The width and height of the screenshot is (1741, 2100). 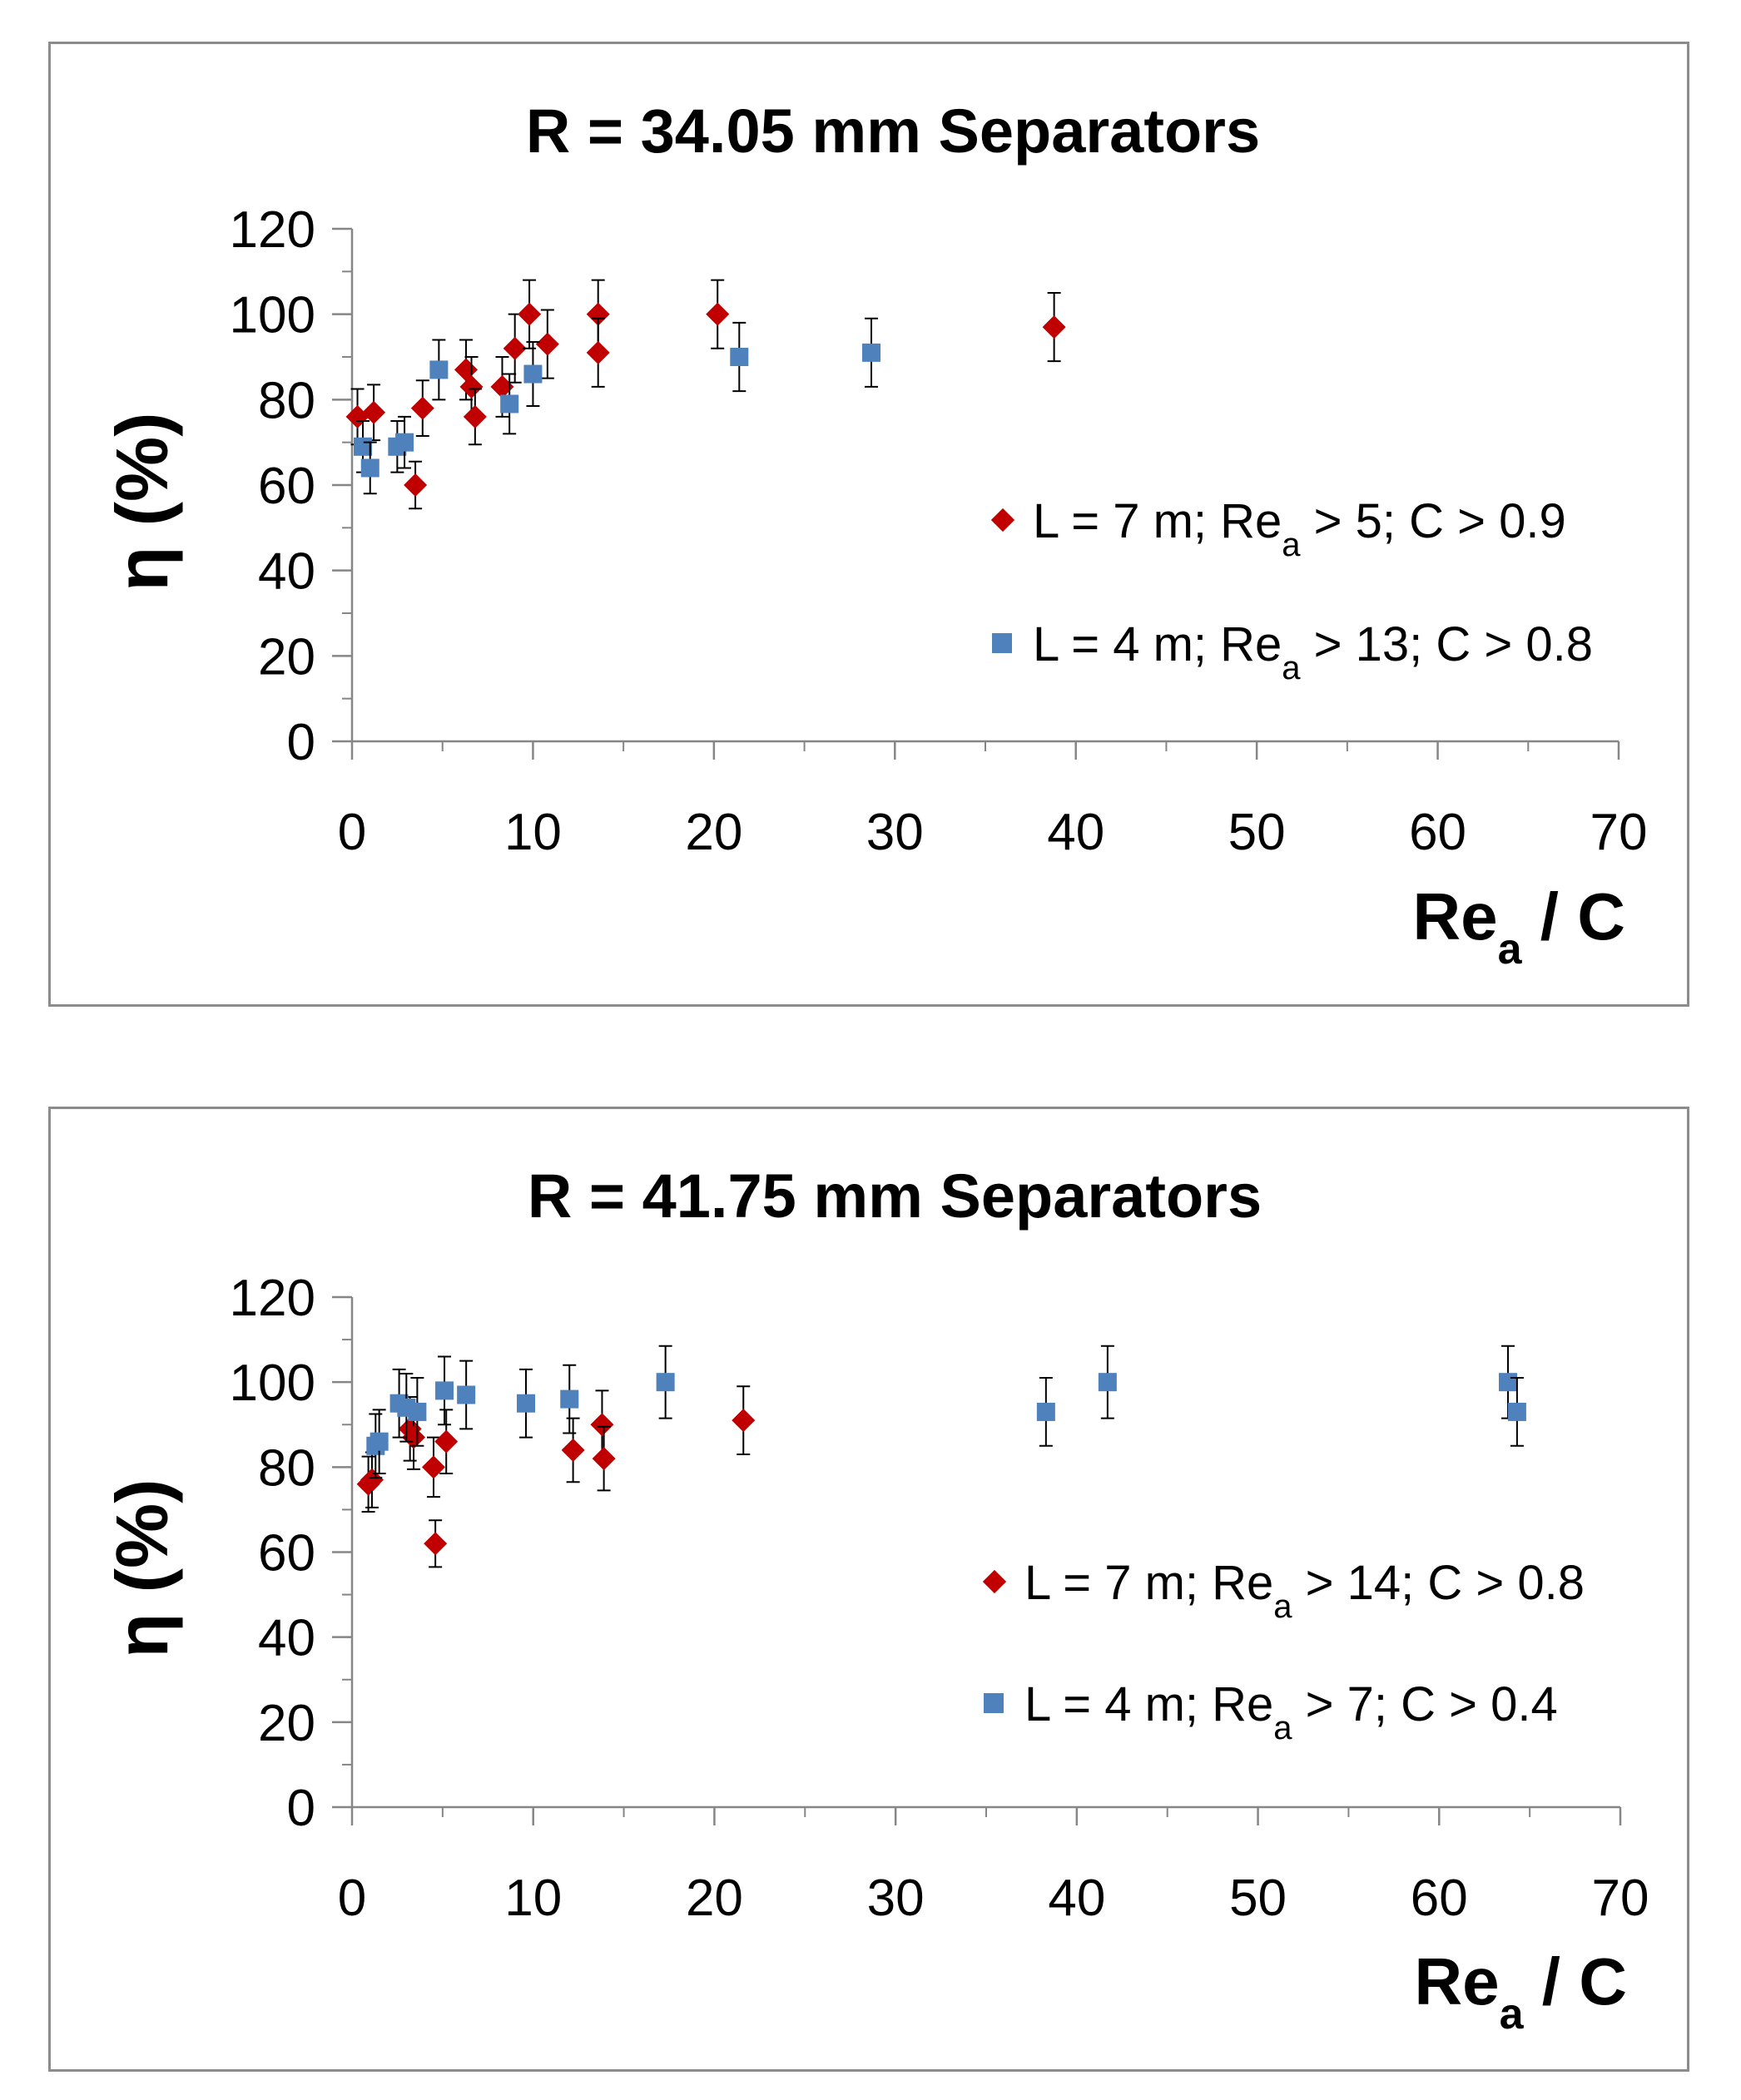 I want to click on x-axis-label: Rea / C, so click(x=1518, y=926).